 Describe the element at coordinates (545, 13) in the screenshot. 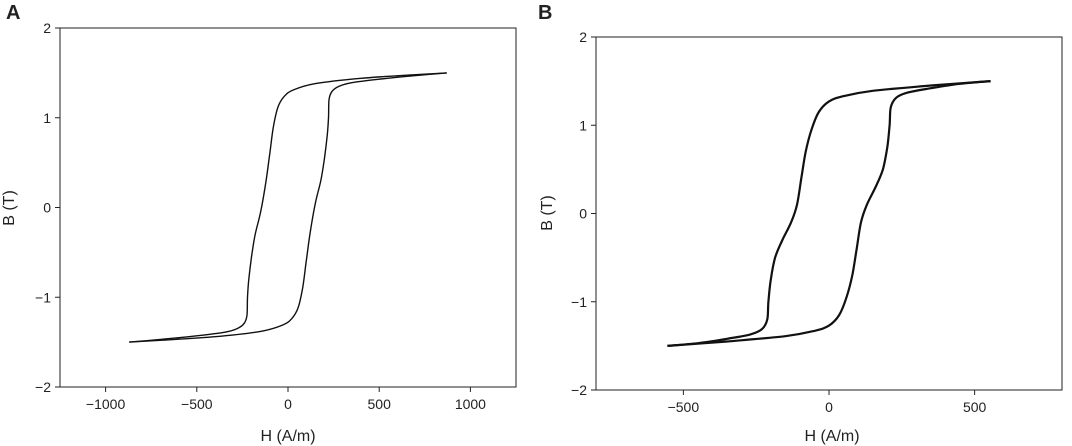

I see `panel-b-label: B` at that location.